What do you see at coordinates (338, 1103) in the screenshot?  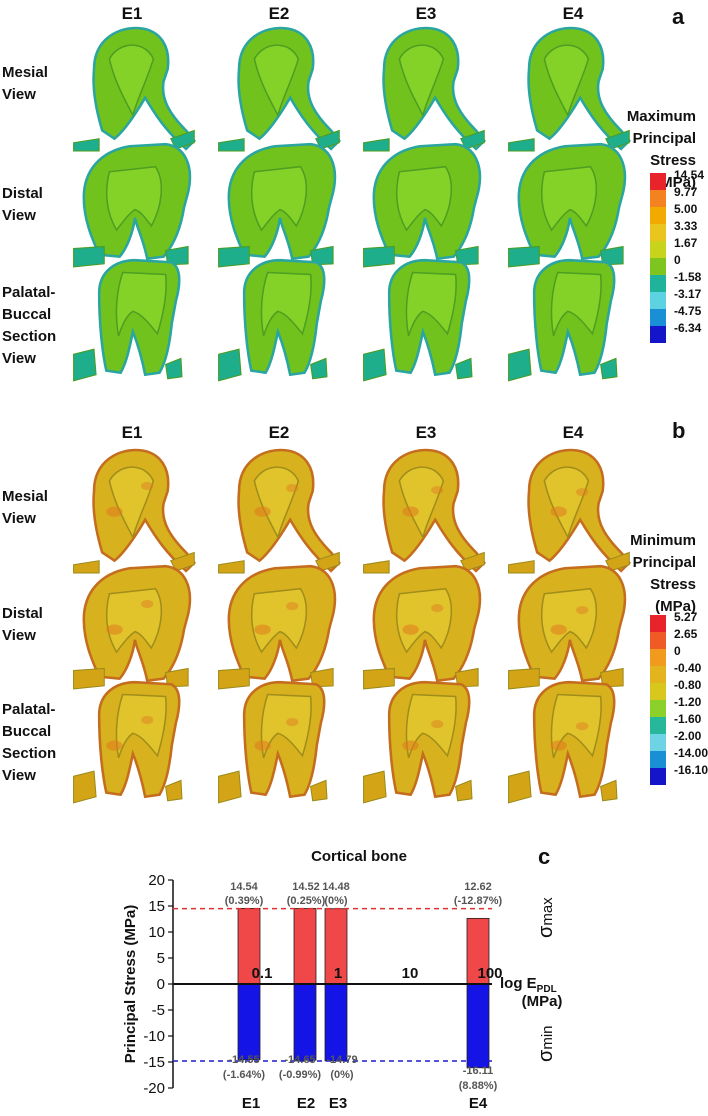 I see `category-label-e3: E3` at bounding box center [338, 1103].